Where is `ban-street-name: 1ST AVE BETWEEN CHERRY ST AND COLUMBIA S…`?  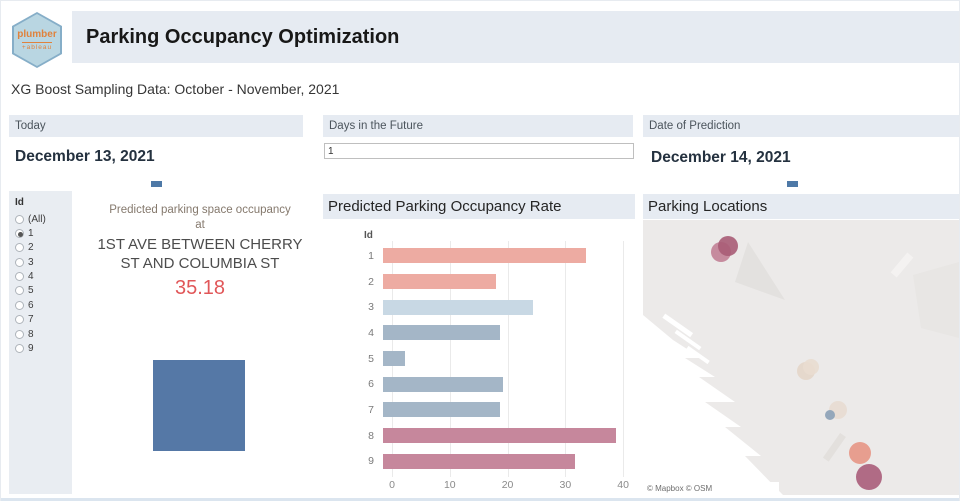 ban-street-name: 1ST AVE BETWEEN CHERRY ST AND COLUMBIA S… is located at coordinates (200, 254).